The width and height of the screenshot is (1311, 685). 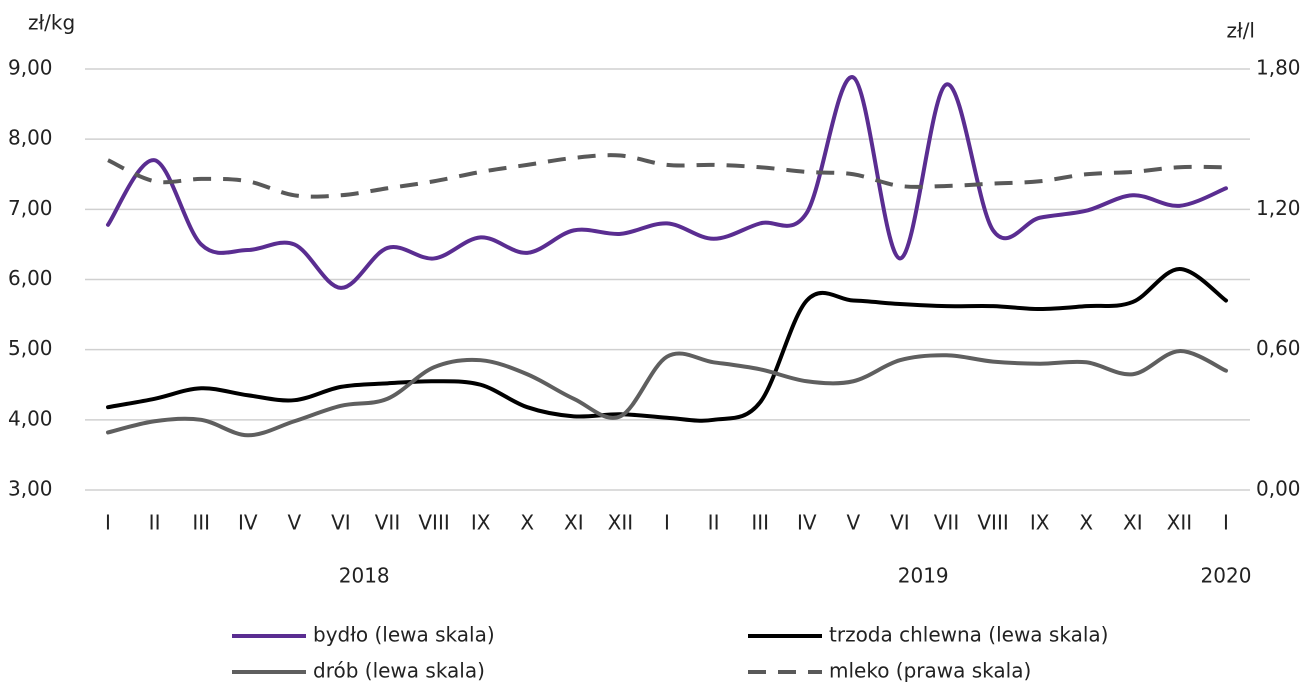 I want to click on y2-tick-label: 1,80, so click(x=1278, y=68).